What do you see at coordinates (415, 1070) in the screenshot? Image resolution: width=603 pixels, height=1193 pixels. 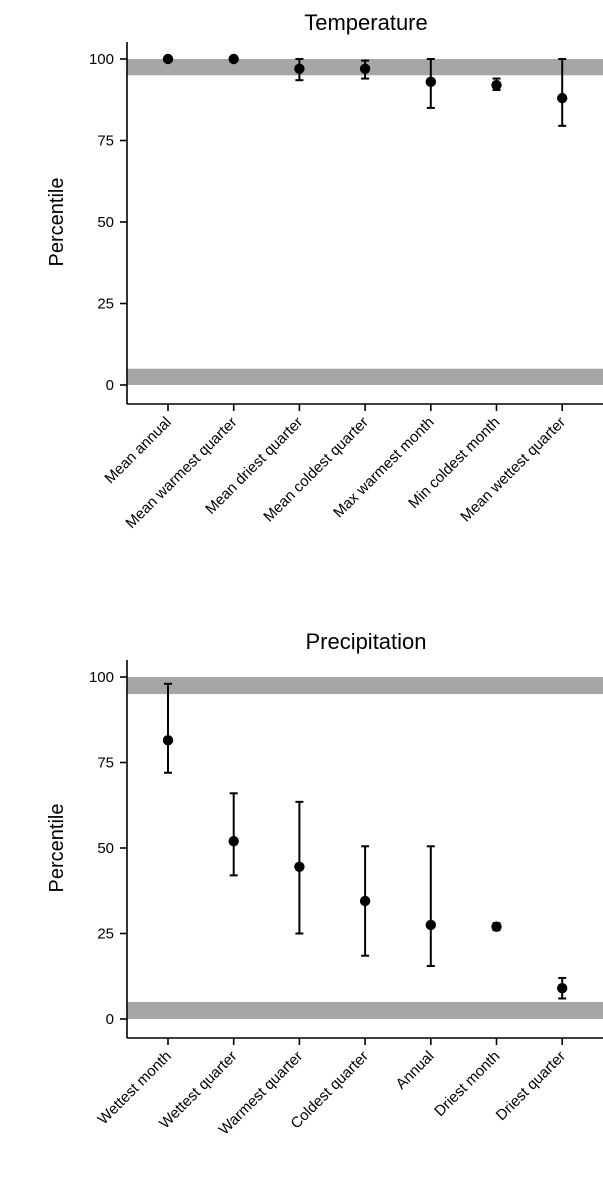 I see `x-tick-label: Annual` at bounding box center [415, 1070].